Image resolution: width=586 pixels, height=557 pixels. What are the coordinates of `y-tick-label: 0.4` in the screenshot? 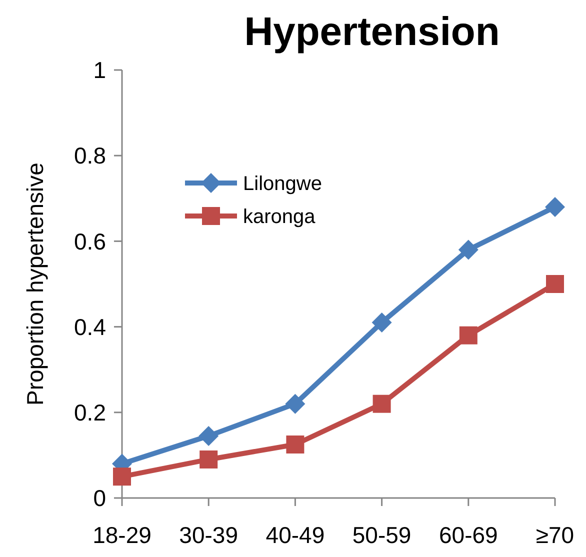 It's located at (90, 327).